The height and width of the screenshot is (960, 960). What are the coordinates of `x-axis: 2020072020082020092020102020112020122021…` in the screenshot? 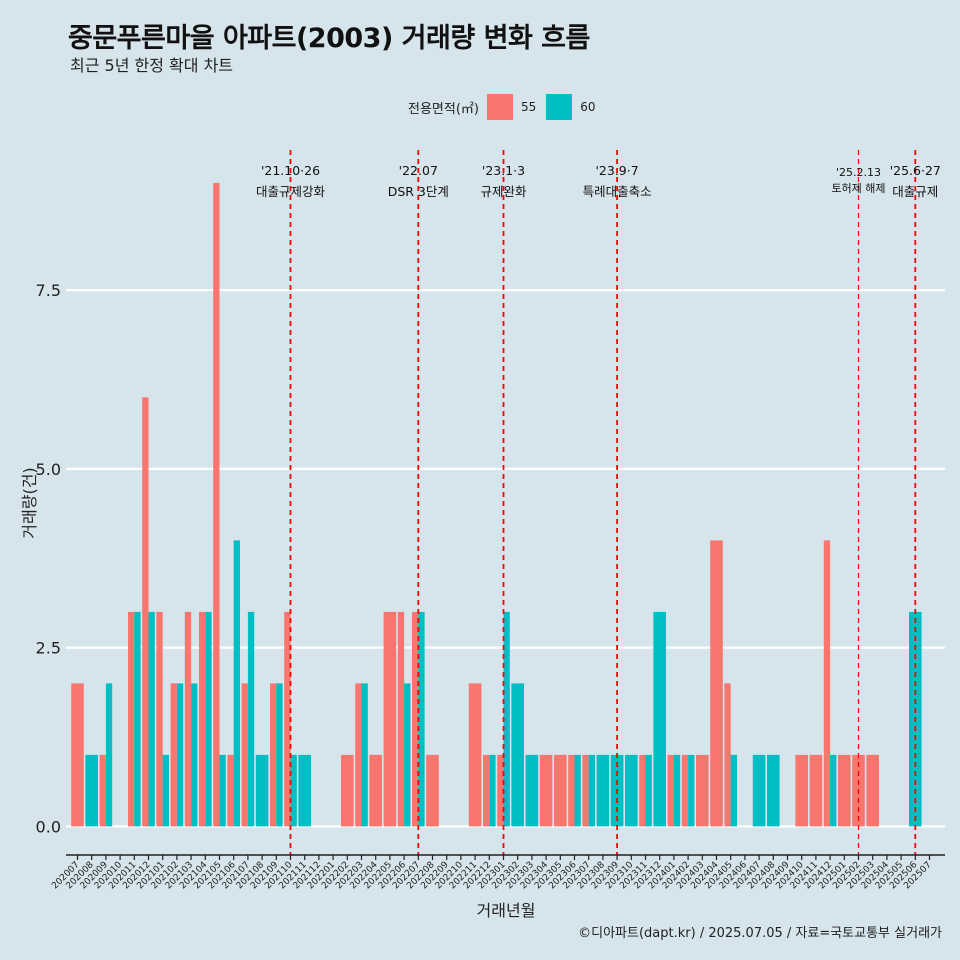 It's located at (497, 872).